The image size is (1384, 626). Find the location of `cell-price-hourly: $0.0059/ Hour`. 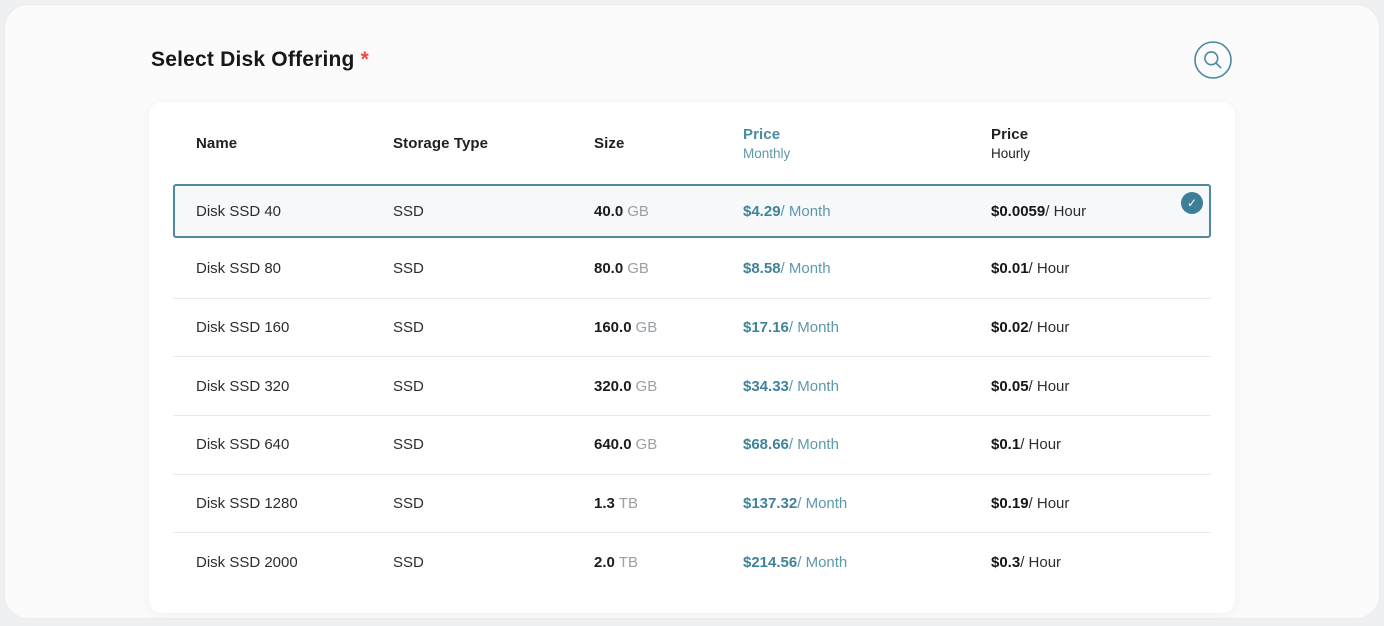

cell-price-hourly: $0.0059/ Hour is located at coordinates (1039, 211).